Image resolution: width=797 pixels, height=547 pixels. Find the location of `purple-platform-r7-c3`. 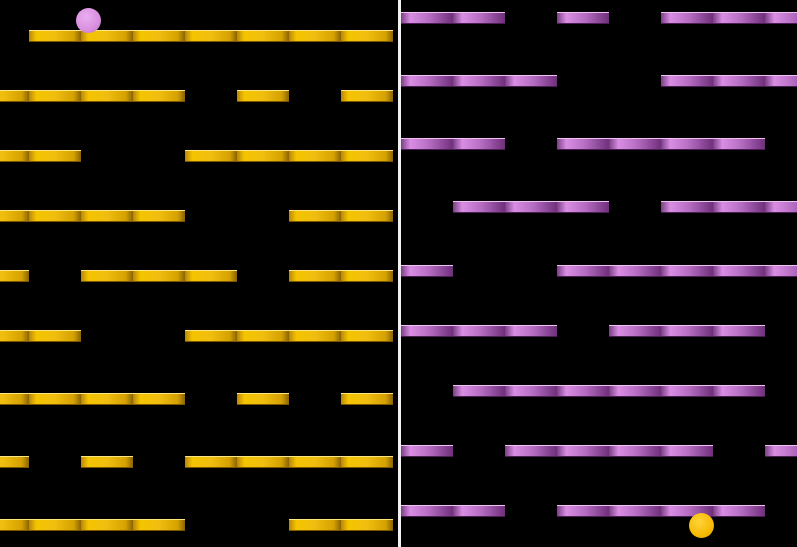

purple-platform-r7-c3 is located at coordinates (531, 391).